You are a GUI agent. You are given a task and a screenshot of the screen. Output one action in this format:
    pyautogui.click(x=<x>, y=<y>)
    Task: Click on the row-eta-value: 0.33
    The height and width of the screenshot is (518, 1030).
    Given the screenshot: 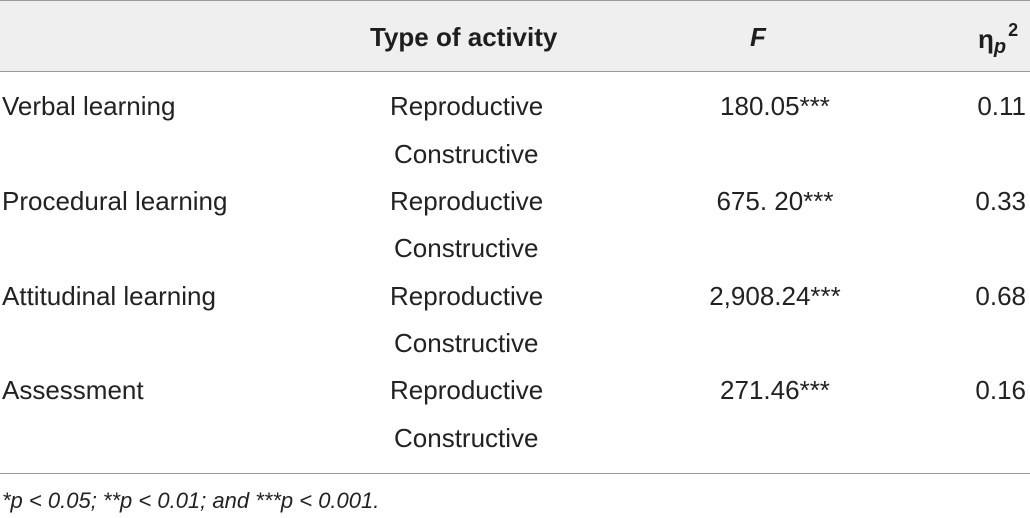 What is the action you would take?
    pyautogui.click(x=1000, y=201)
    